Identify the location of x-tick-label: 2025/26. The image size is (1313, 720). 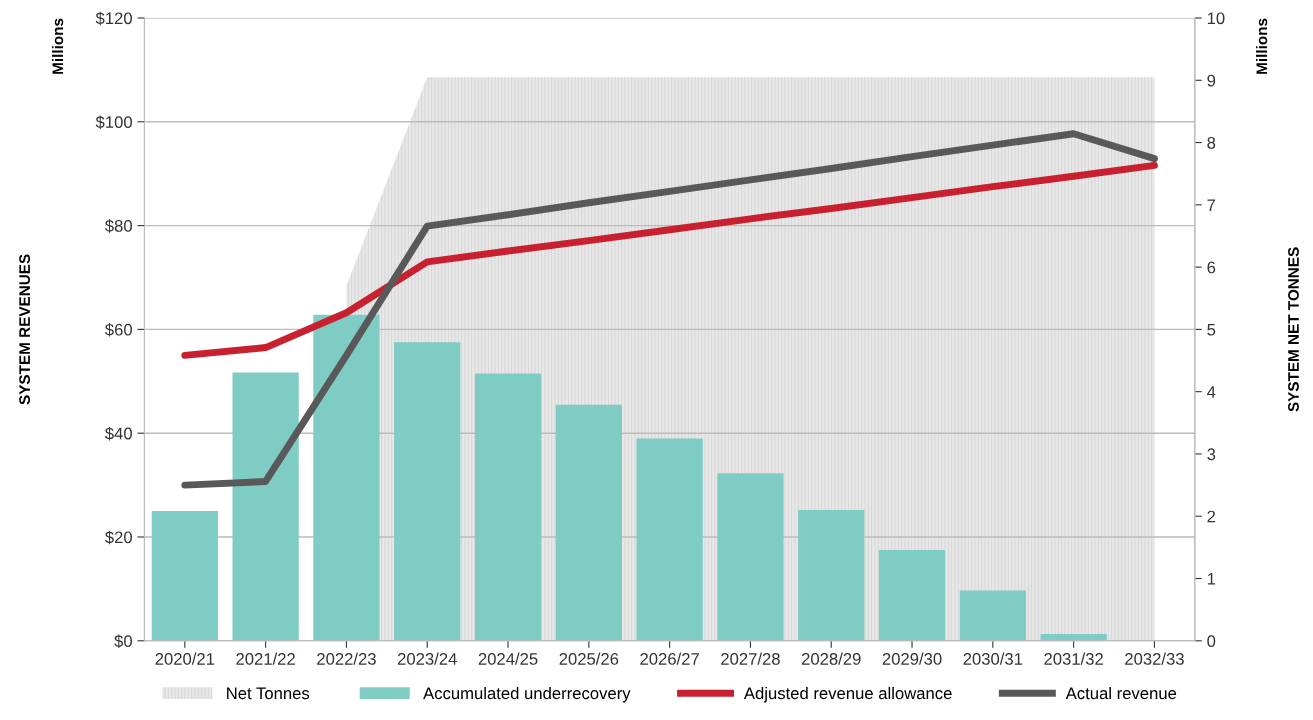
(589, 658).